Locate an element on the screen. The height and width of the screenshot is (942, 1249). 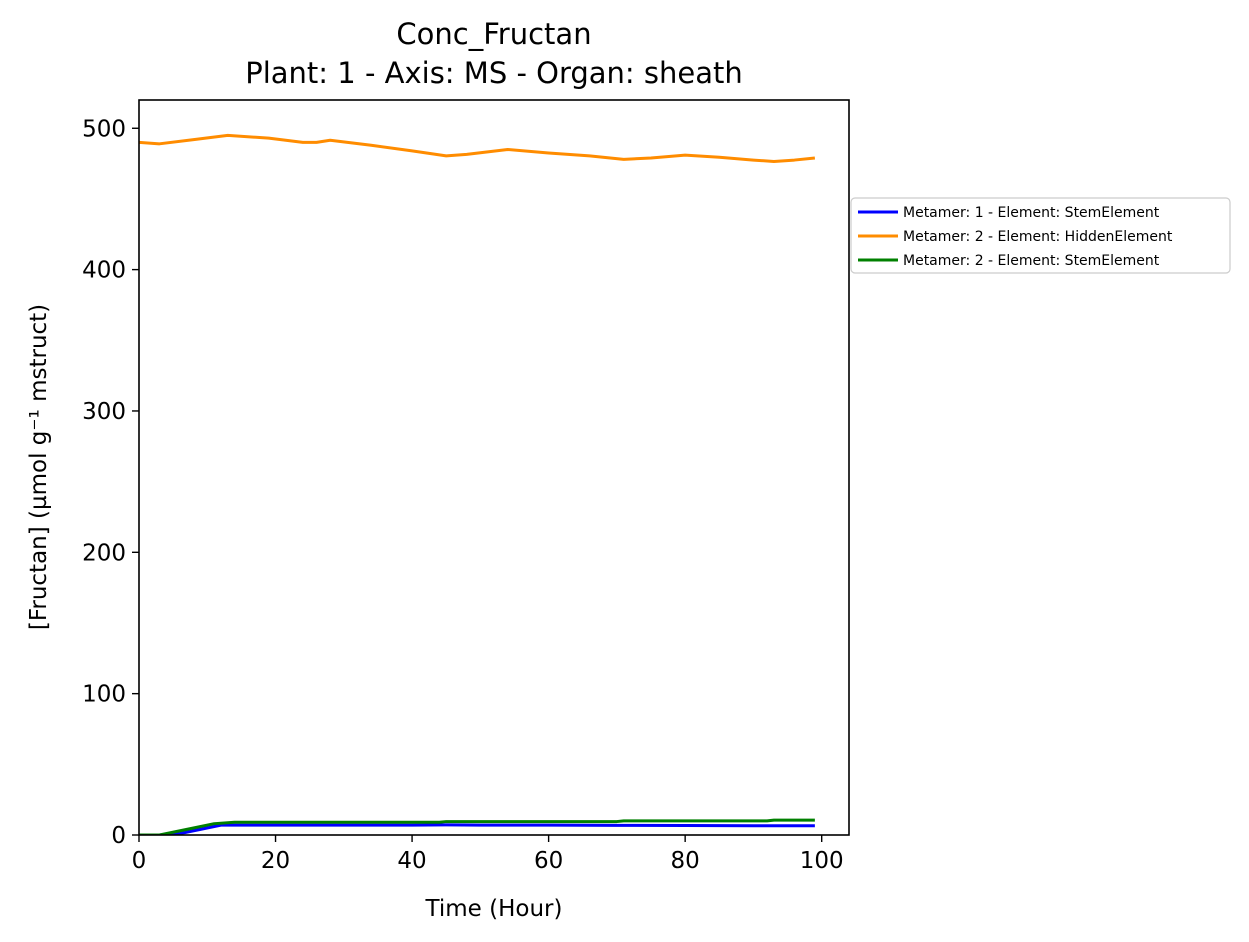
y-tick-label: 300 is located at coordinates (104, 412).